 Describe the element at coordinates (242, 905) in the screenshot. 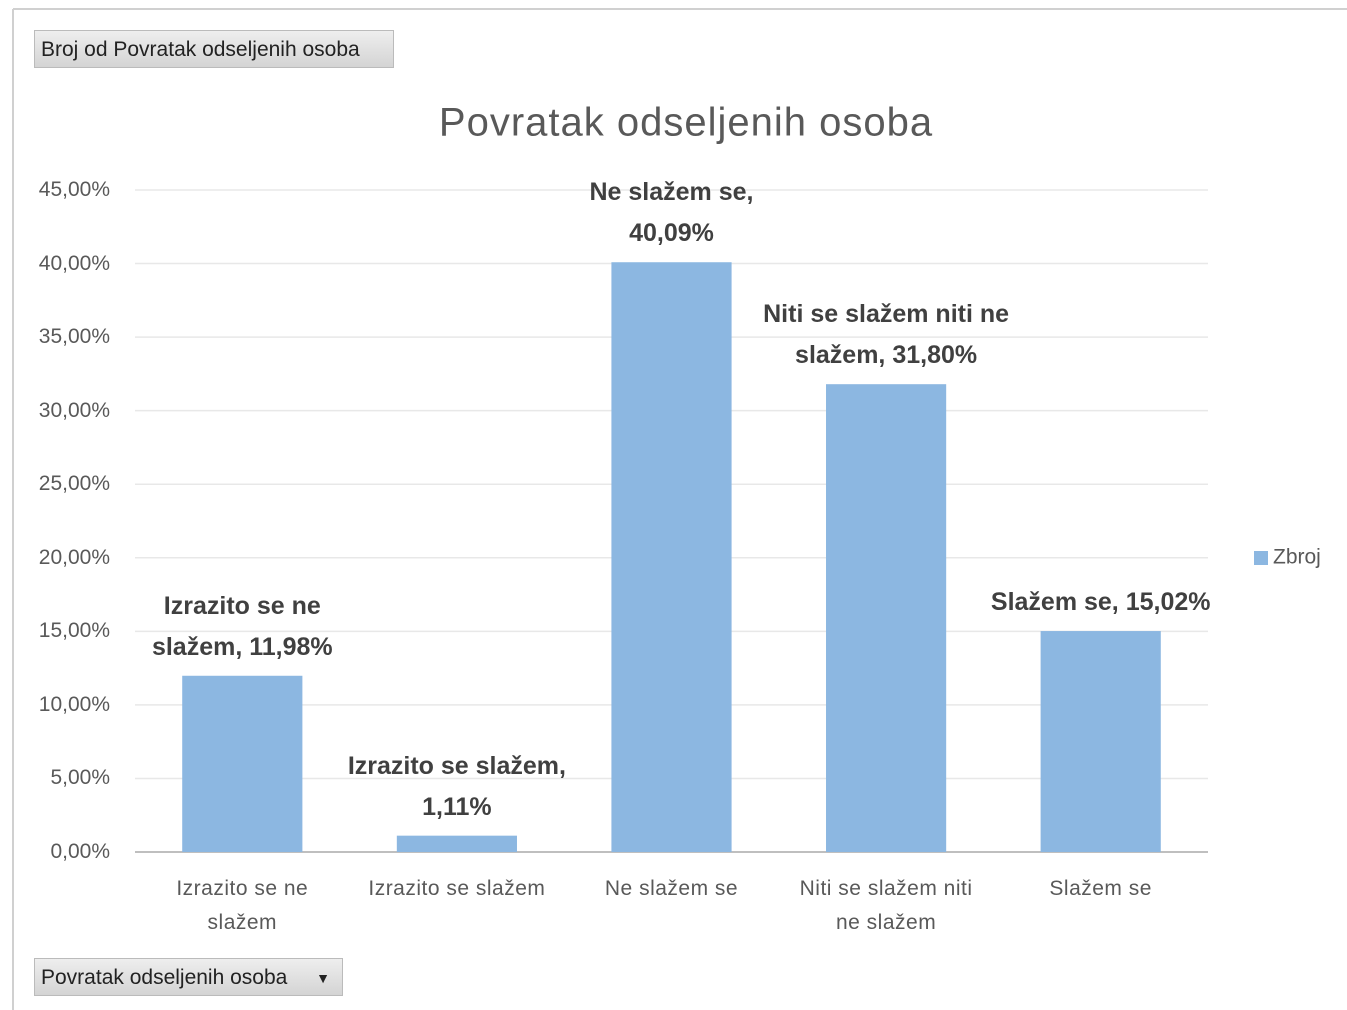

I see `x-tick-label: Izrazito se ne slažem` at that location.